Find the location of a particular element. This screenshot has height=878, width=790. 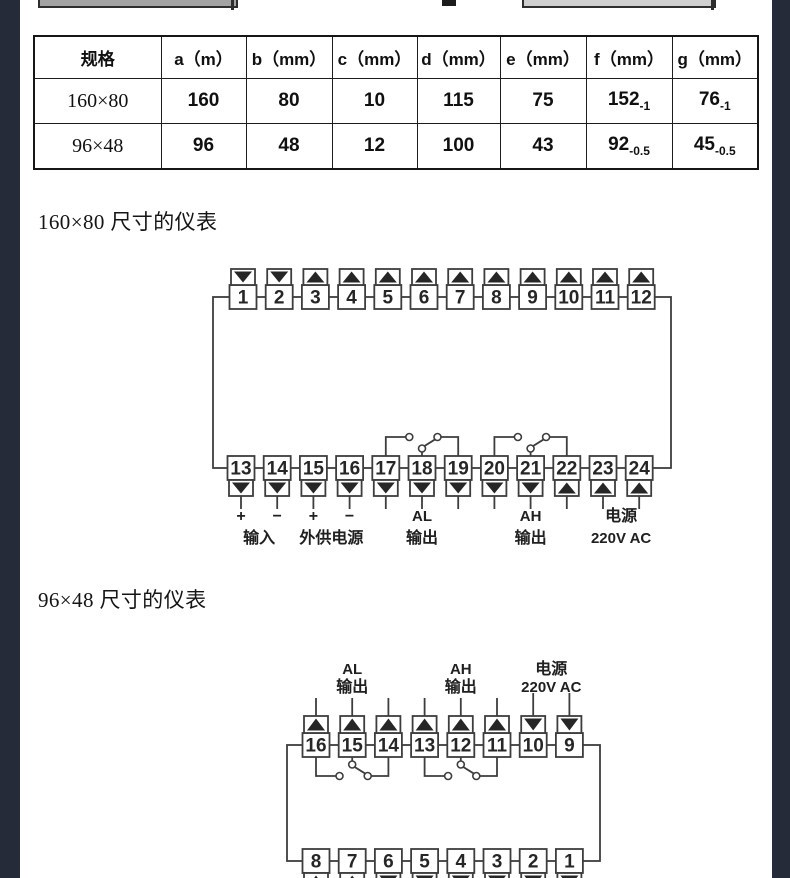

spec-table-cell: 160 is located at coordinates (203, 101).